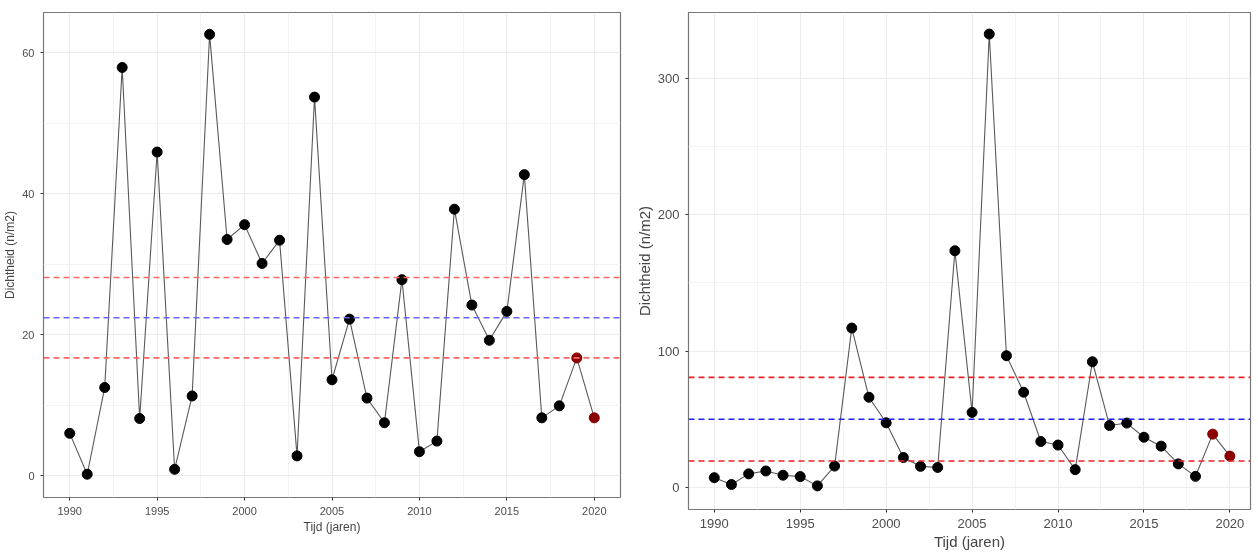  Describe the element at coordinates (668, 351) in the screenshot. I see `y-tick-label: 100` at that location.